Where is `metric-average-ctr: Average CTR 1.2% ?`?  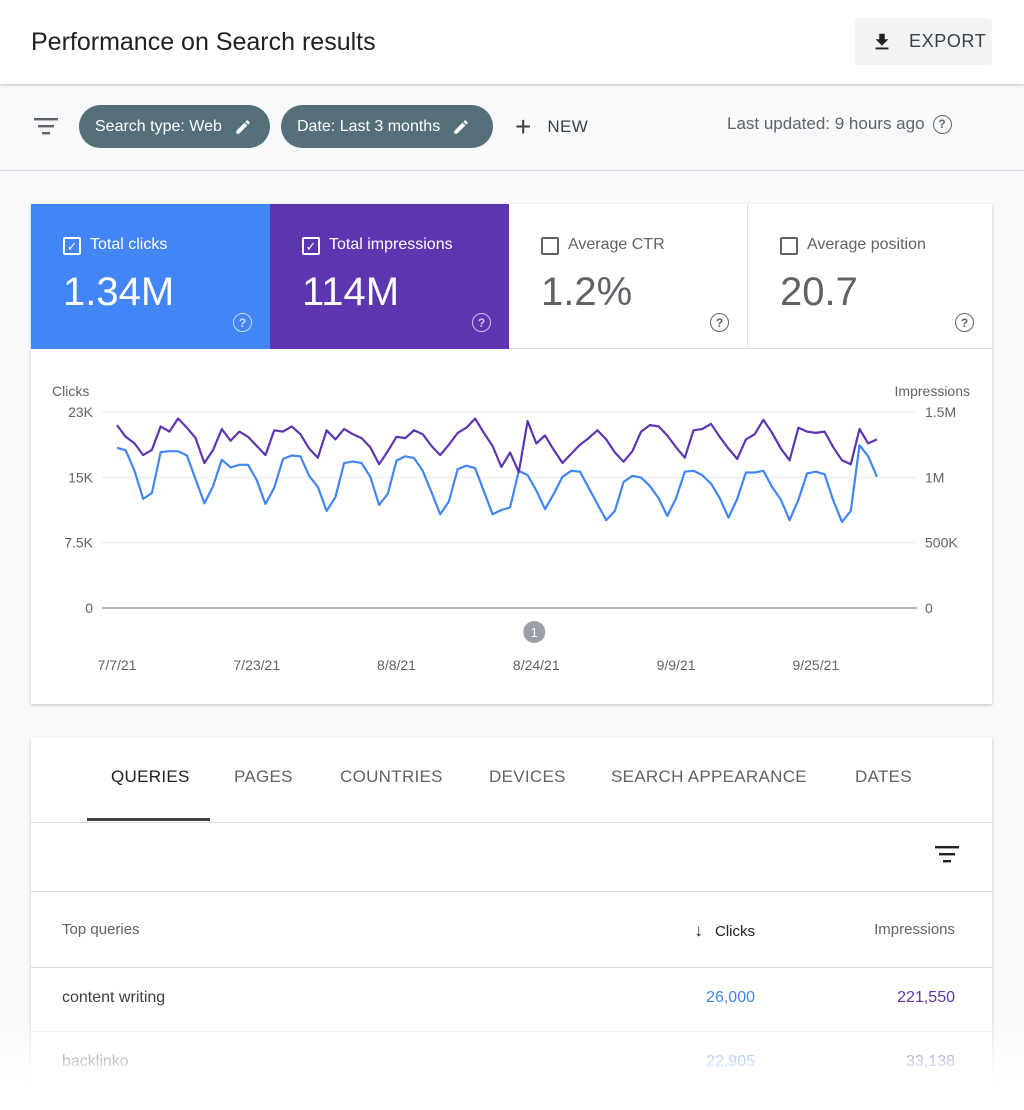
metric-average-ctr: Average CTR 1.2% ? is located at coordinates (628, 276).